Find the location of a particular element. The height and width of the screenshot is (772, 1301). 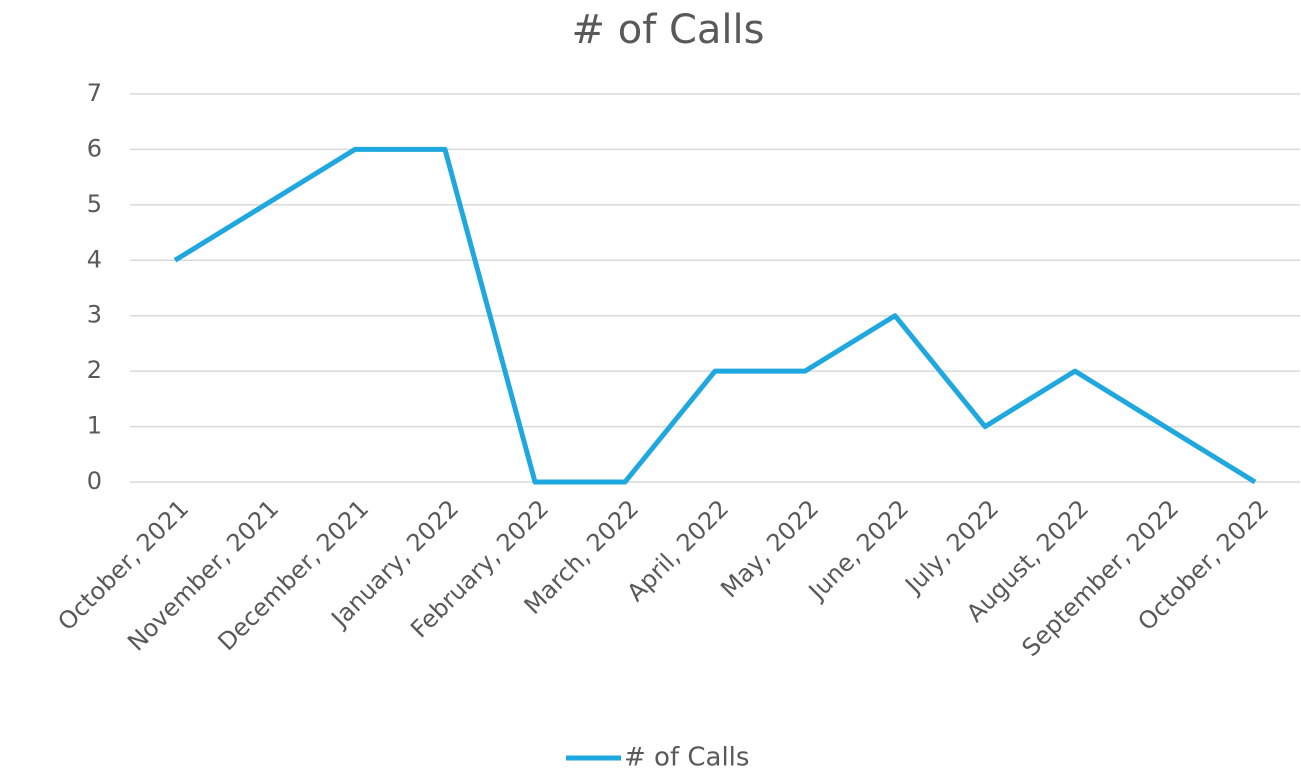

y-tick-label: 7 is located at coordinates (94, 93).